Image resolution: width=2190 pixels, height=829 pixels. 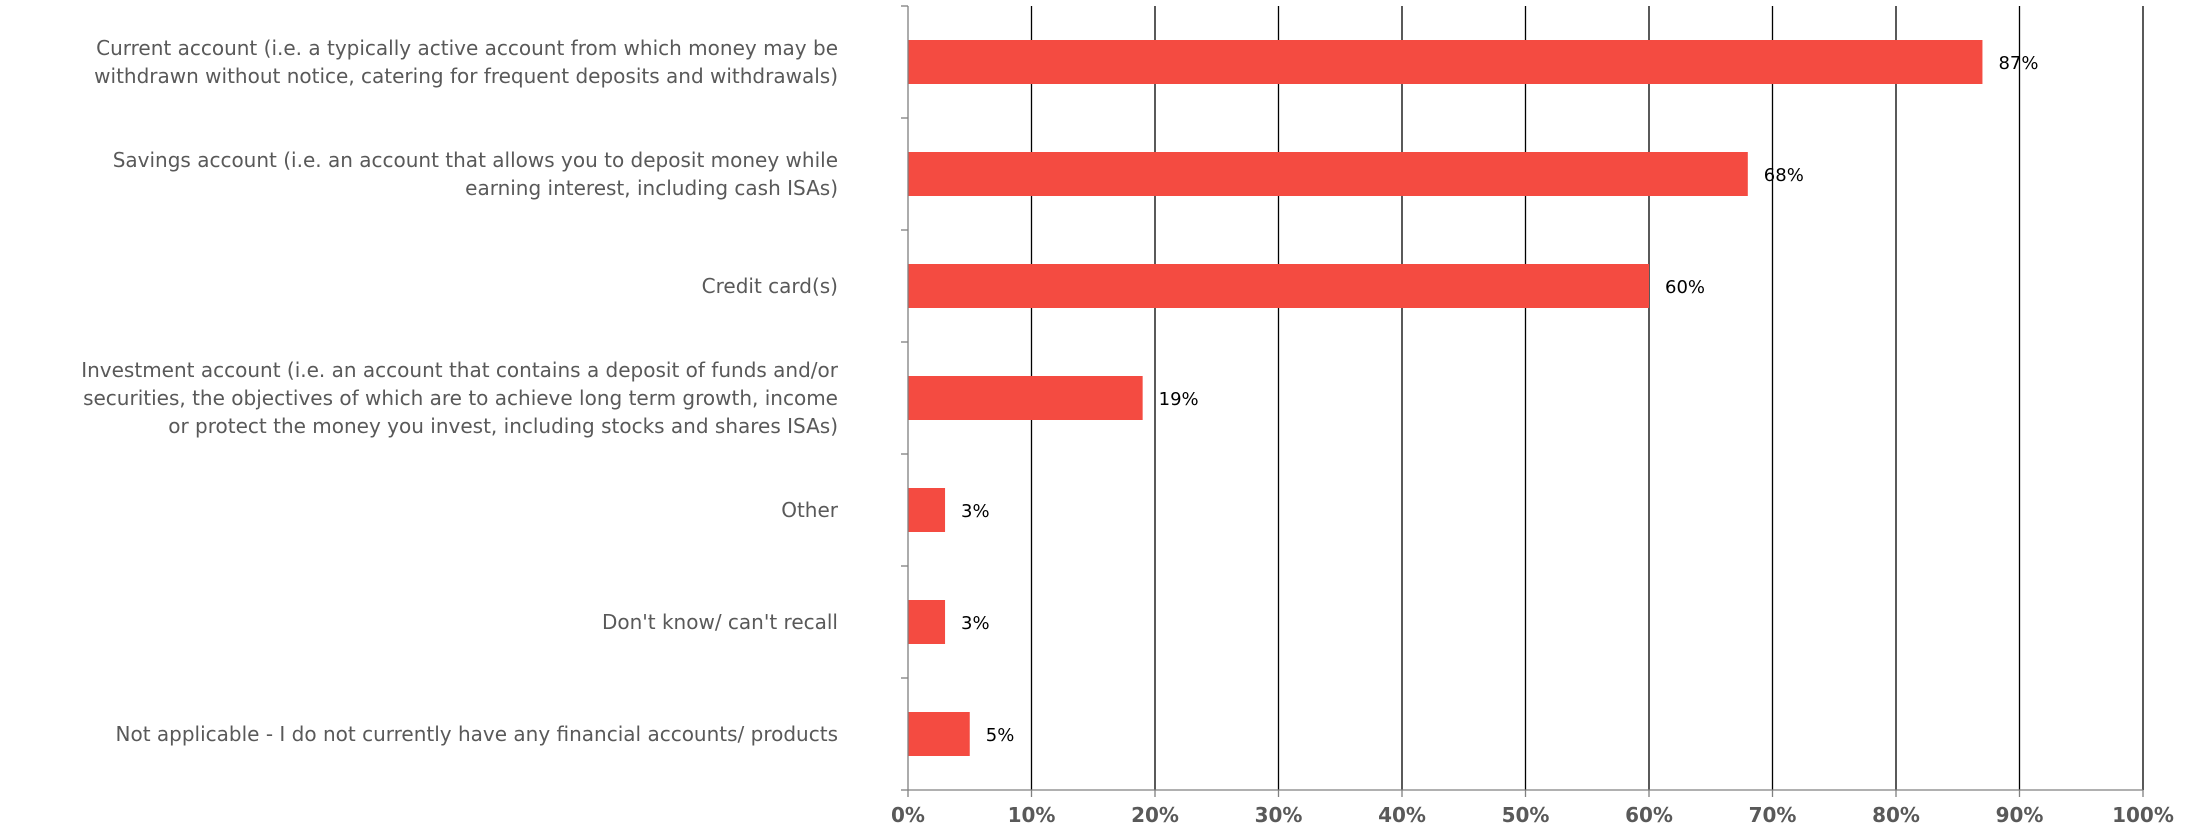 What do you see at coordinates (2143, 815) in the screenshot?
I see `x-tick-label: 100%` at bounding box center [2143, 815].